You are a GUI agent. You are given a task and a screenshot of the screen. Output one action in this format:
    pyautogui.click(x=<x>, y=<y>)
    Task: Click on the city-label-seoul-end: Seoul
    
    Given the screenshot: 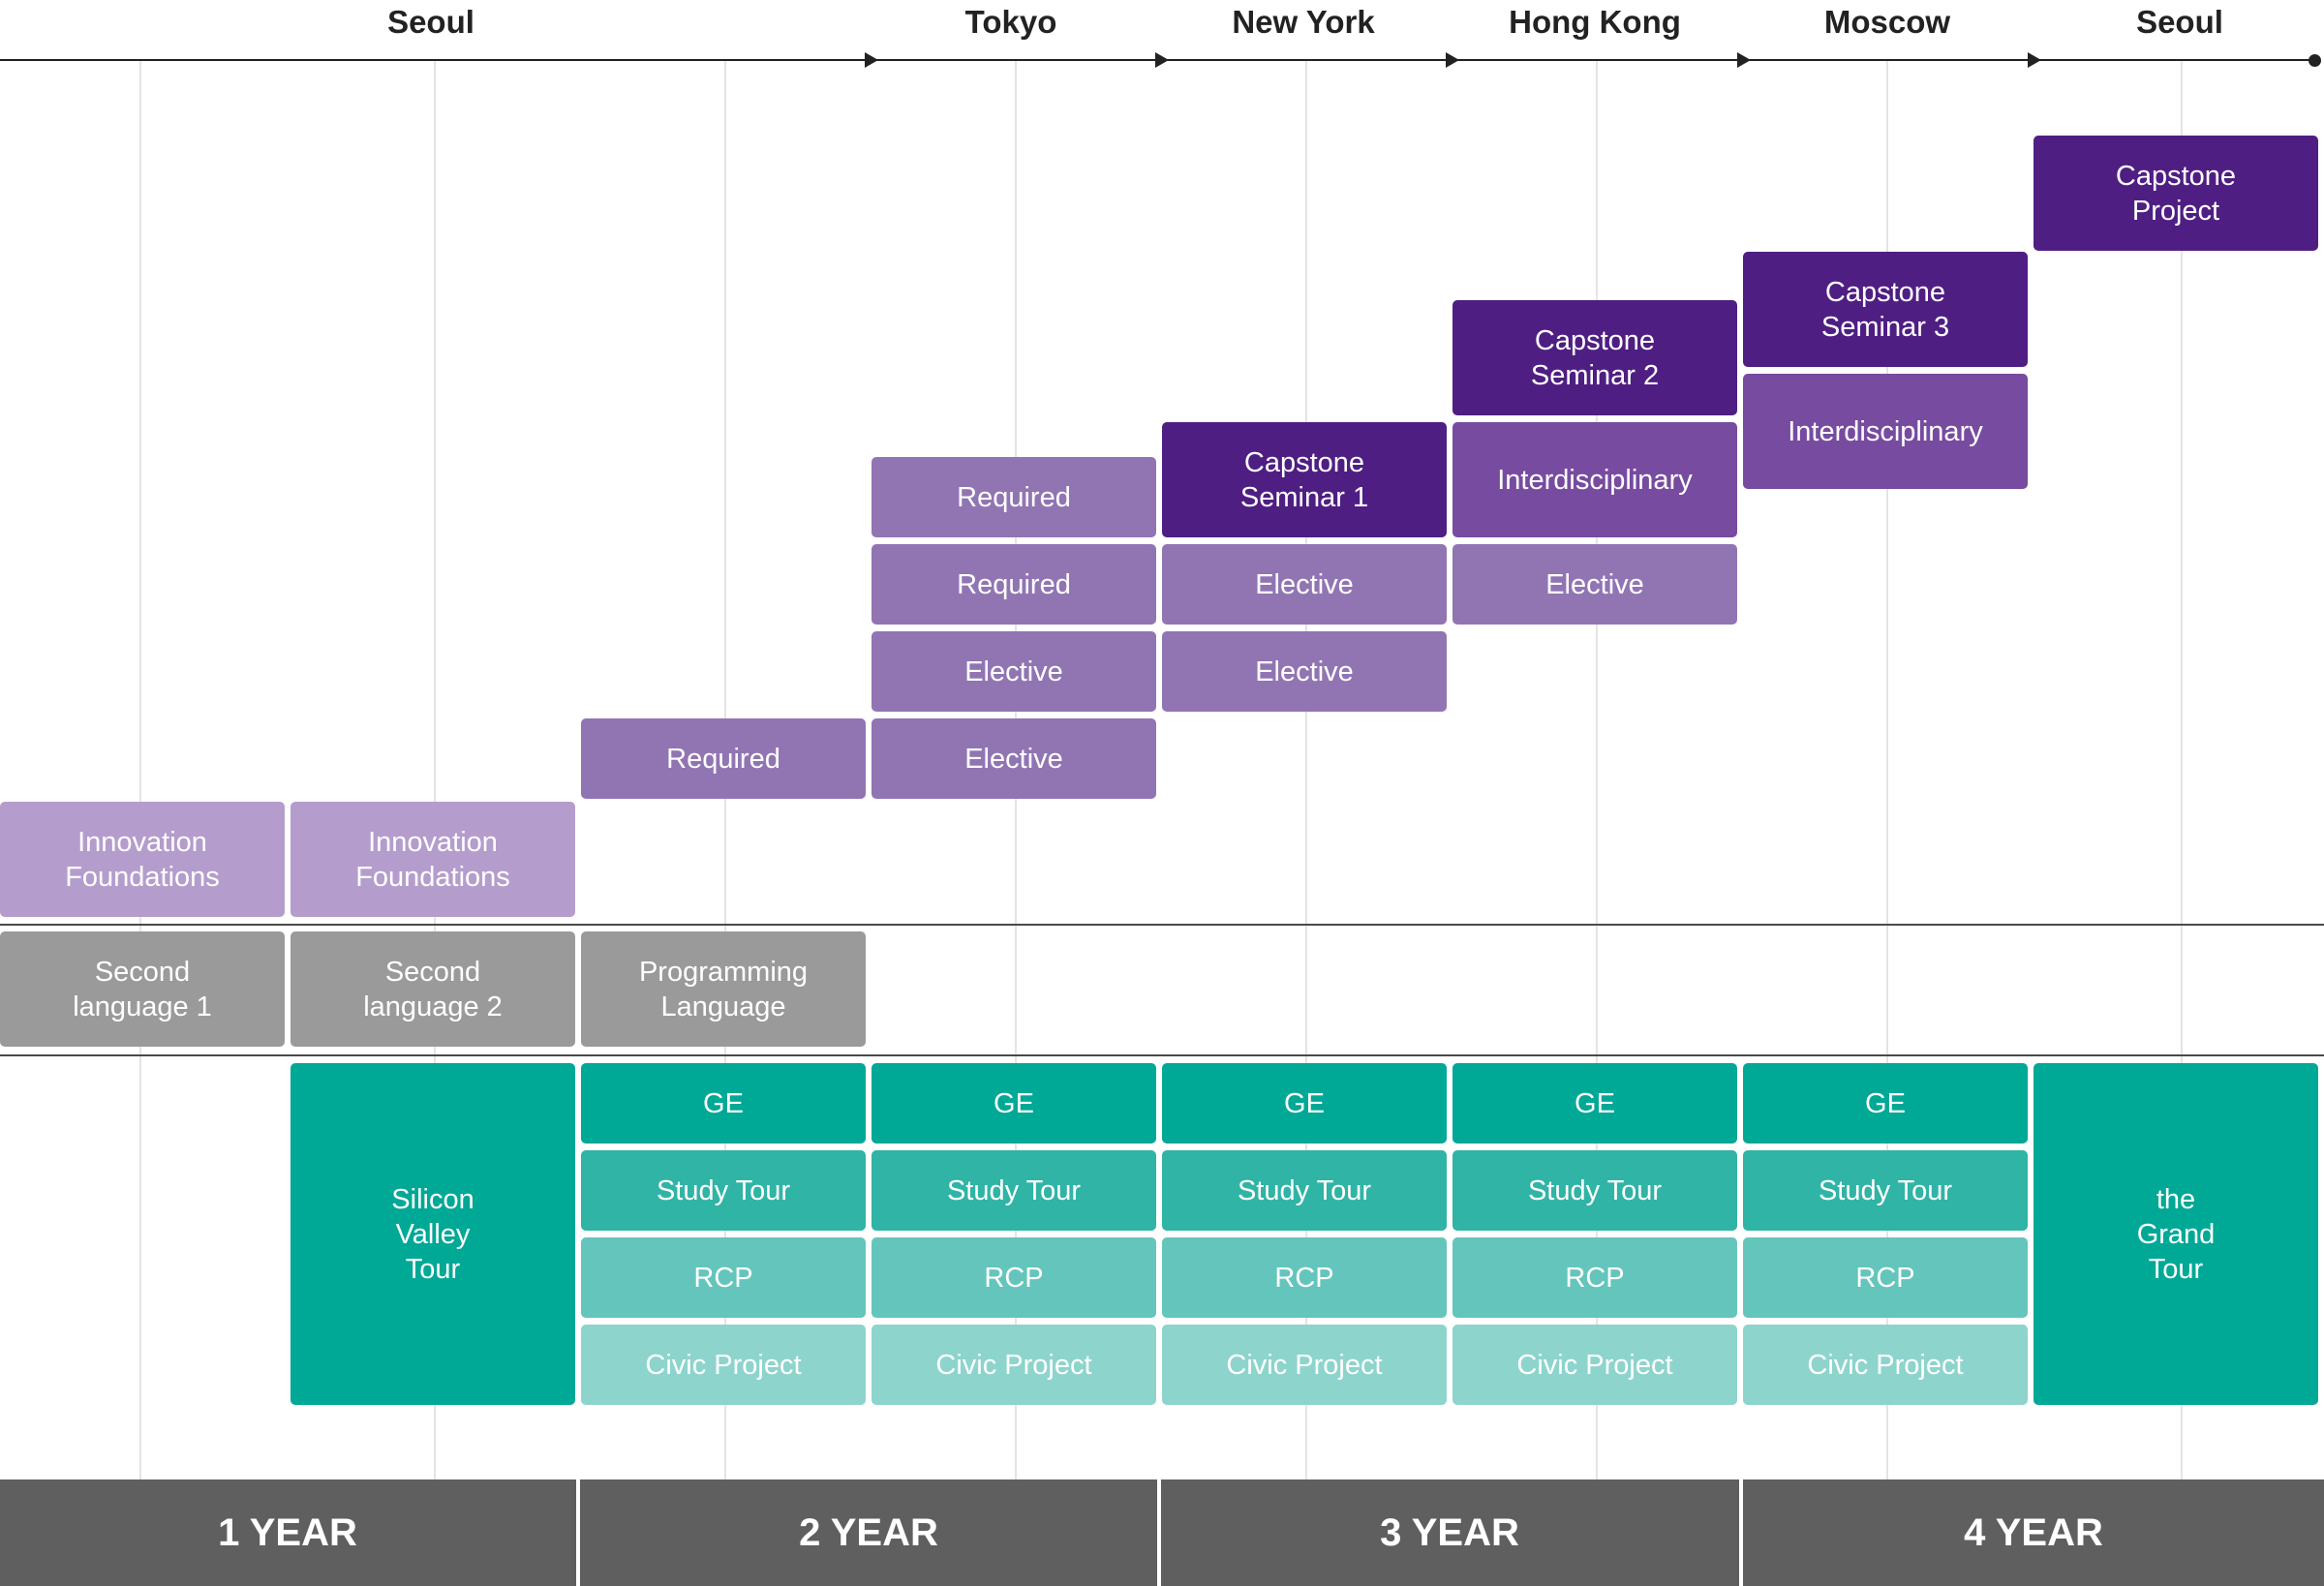 What is the action you would take?
    pyautogui.click(x=2179, y=22)
    